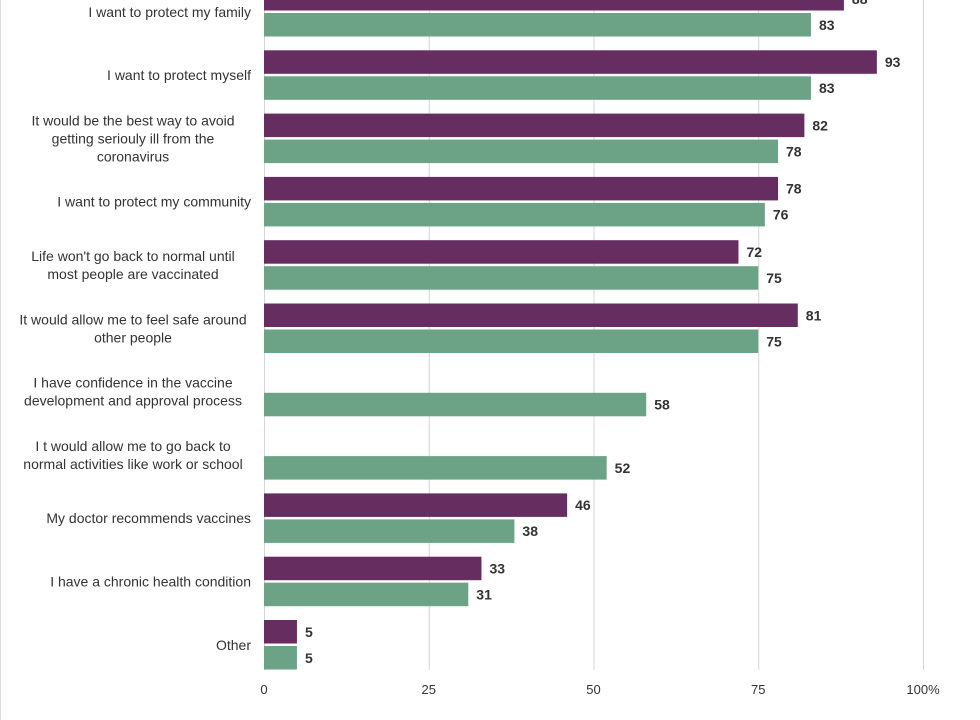 The image size is (980, 720). What do you see at coordinates (593, 689) in the screenshot?
I see `x-tick-label: 50` at bounding box center [593, 689].